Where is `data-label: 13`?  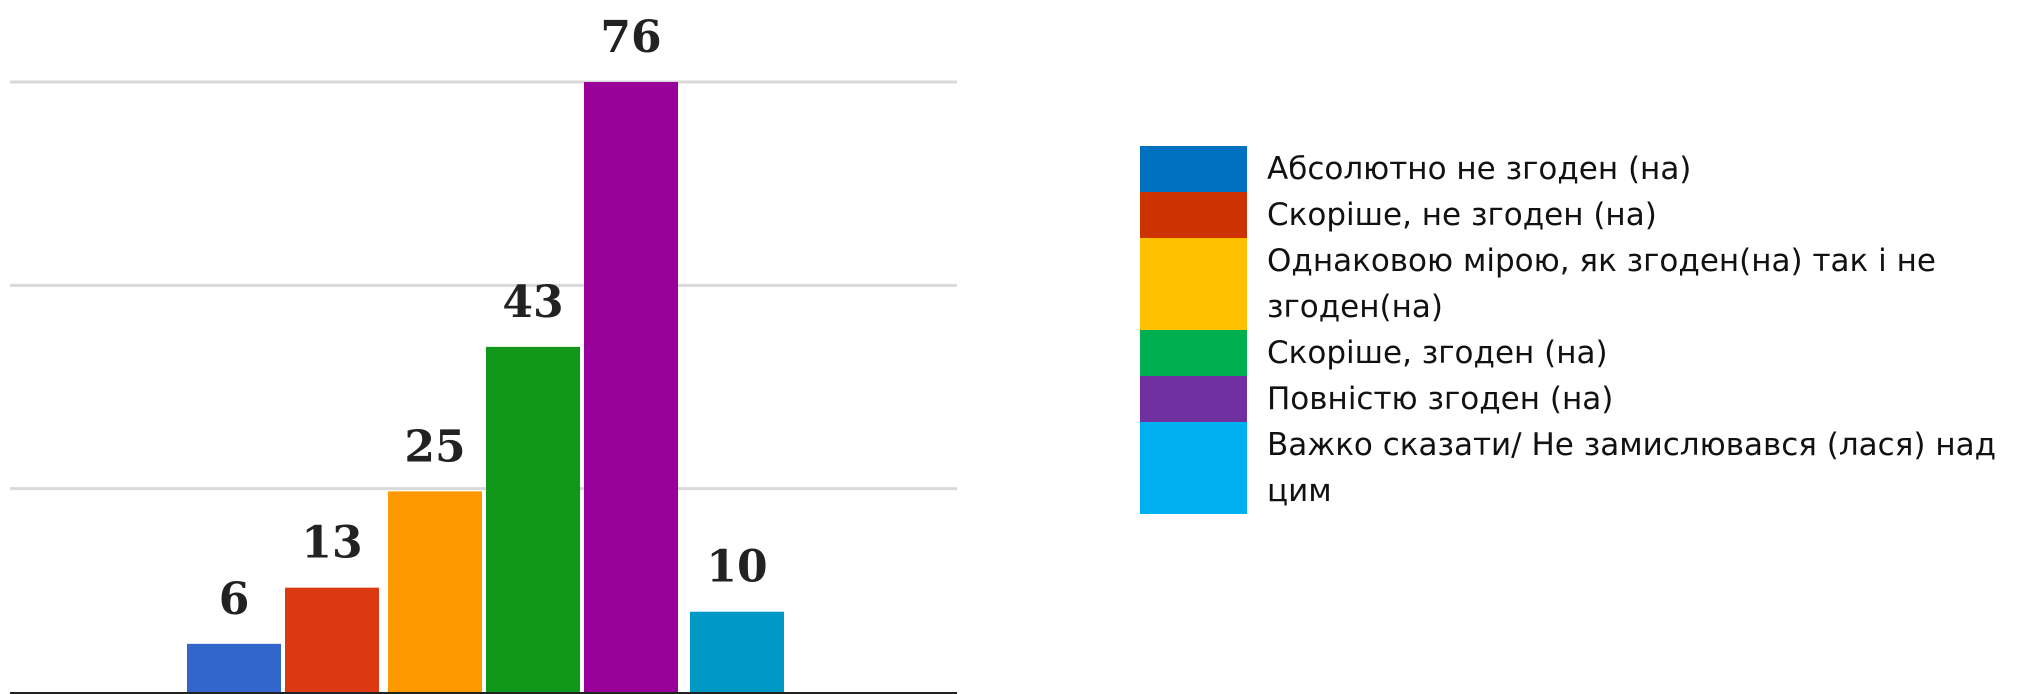
data-label: 13 is located at coordinates (331, 543).